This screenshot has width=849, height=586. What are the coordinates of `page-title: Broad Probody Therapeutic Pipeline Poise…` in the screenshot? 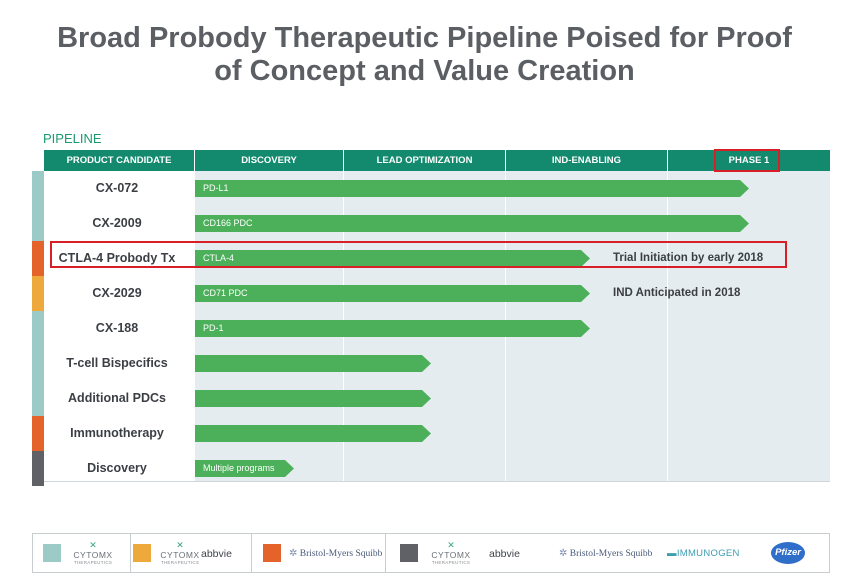 It's located at (424, 55).